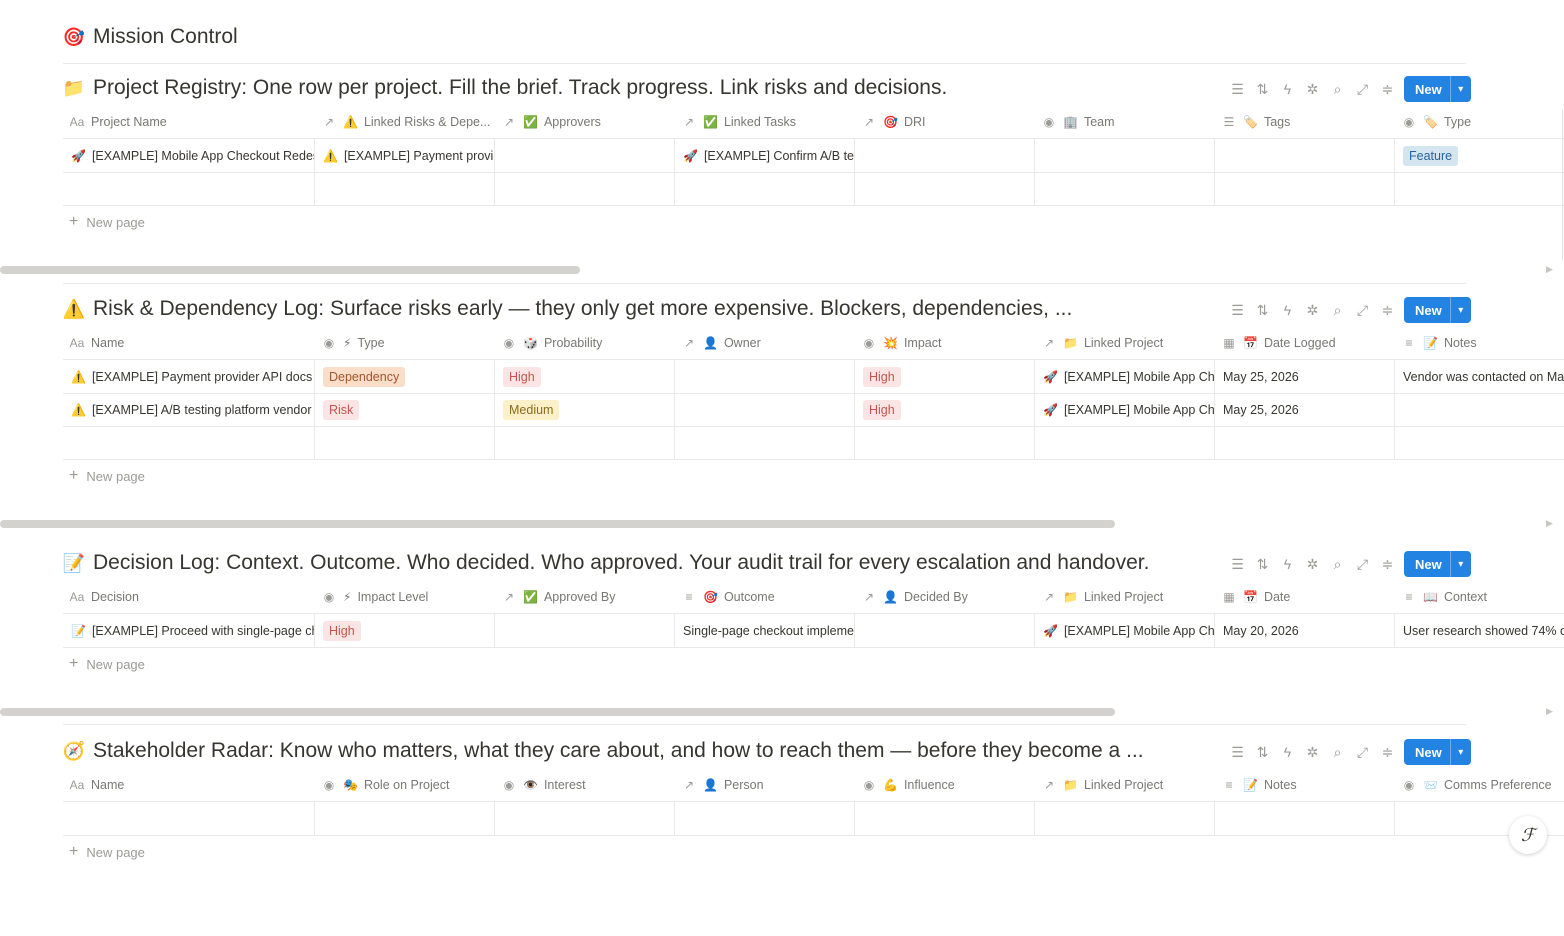 The height and width of the screenshot is (936, 1564). I want to click on column-header: ↗ 👤 Person, so click(765, 785).